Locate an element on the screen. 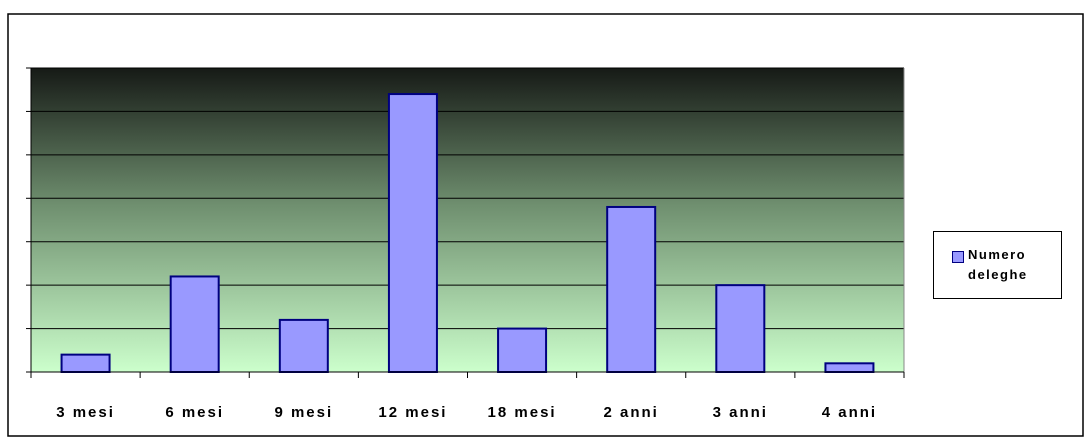 The image size is (1091, 442). x-tick-label: 12 mesi is located at coordinates (412, 412).